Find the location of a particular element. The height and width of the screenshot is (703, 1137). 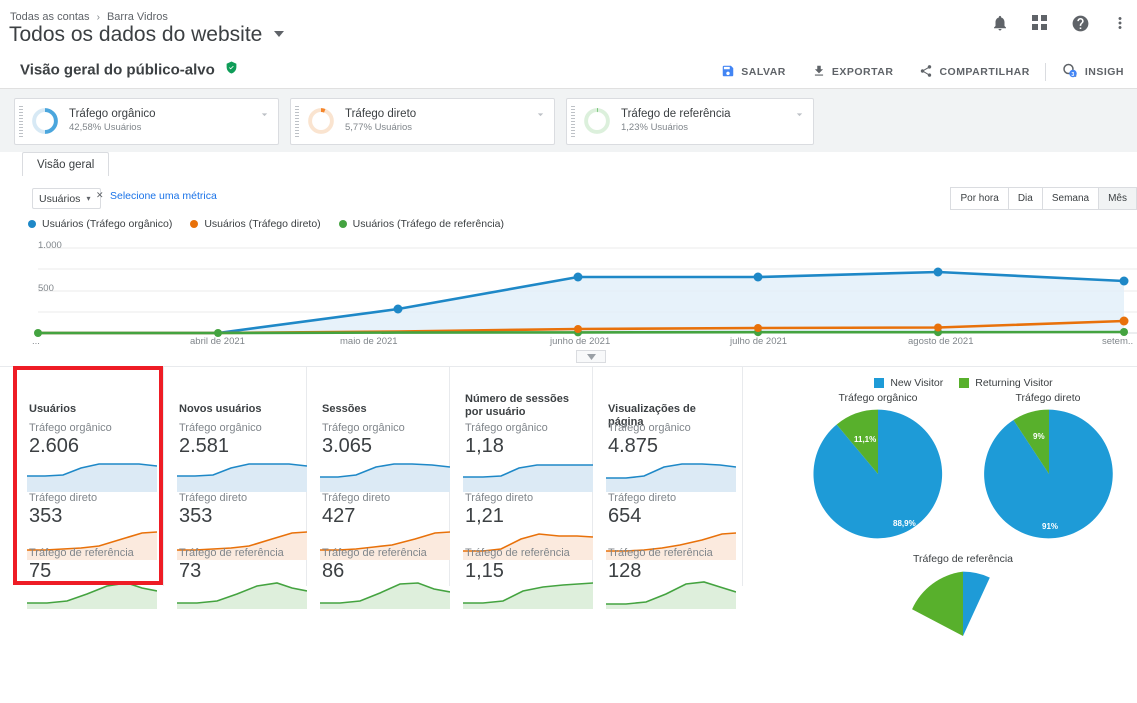

metric-card-title: Novos usuários is located at coordinates (220, 409).